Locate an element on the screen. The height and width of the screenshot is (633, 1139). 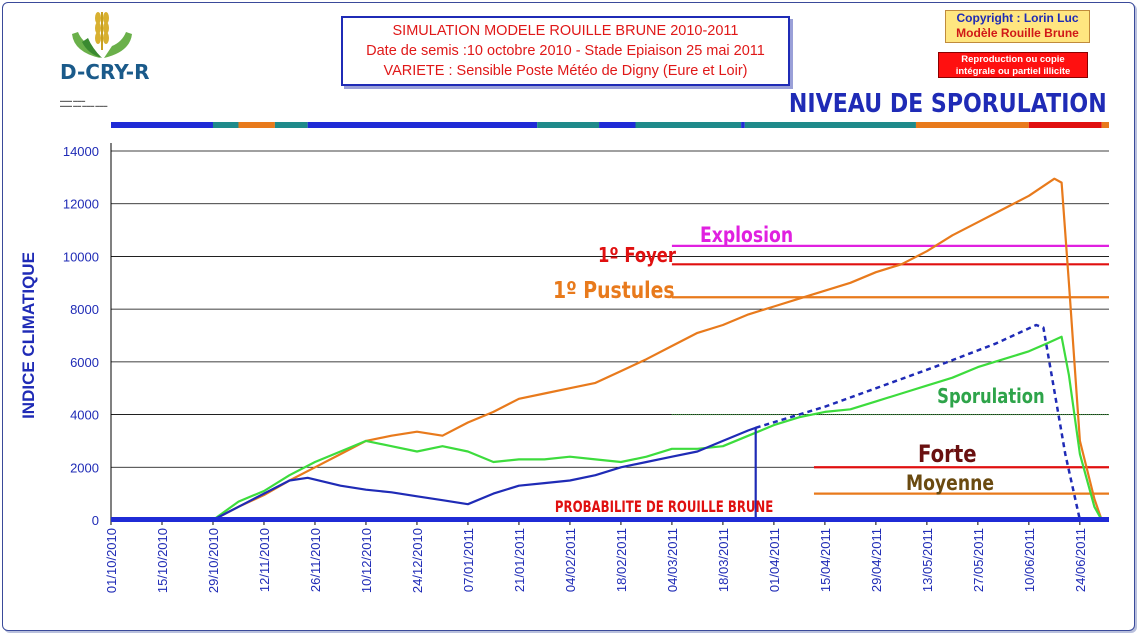
copyright-line-2: Modèle Rouille Brune is located at coordinates (1017, 33).